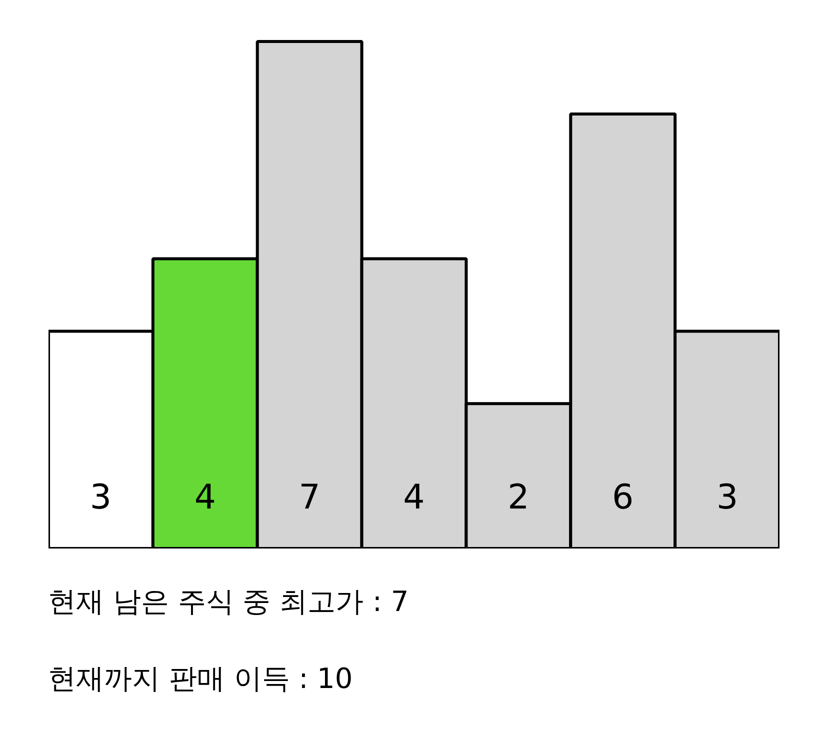  What do you see at coordinates (228, 602) in the screenshot?
I see `text: 현재 남은 주식 중 최고가 : 7` at bounding box center [228, 602].